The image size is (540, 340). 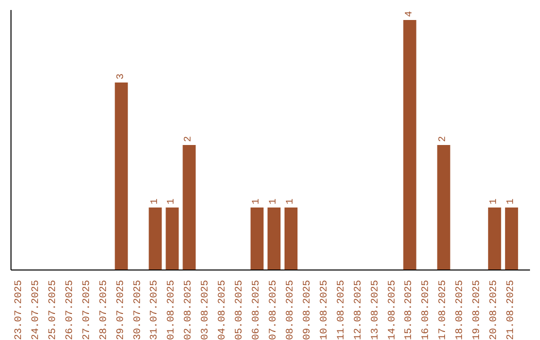 I want to click on x-tick-label: 01.08.2025, so click(x=172, y=310).